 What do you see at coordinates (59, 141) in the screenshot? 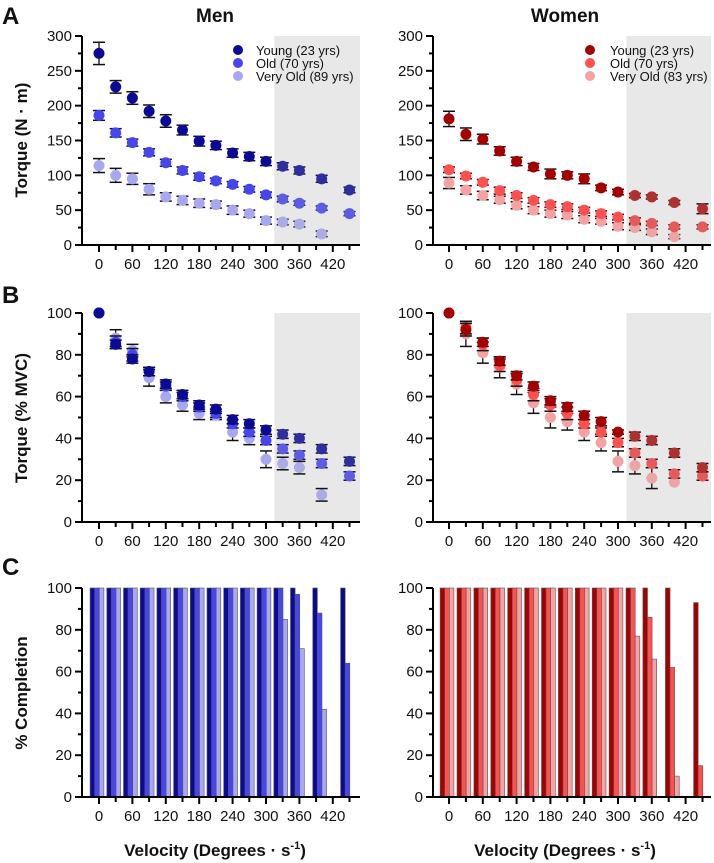
I see `a-men-y-tick-label: 150` at bounding box center [59, 141].